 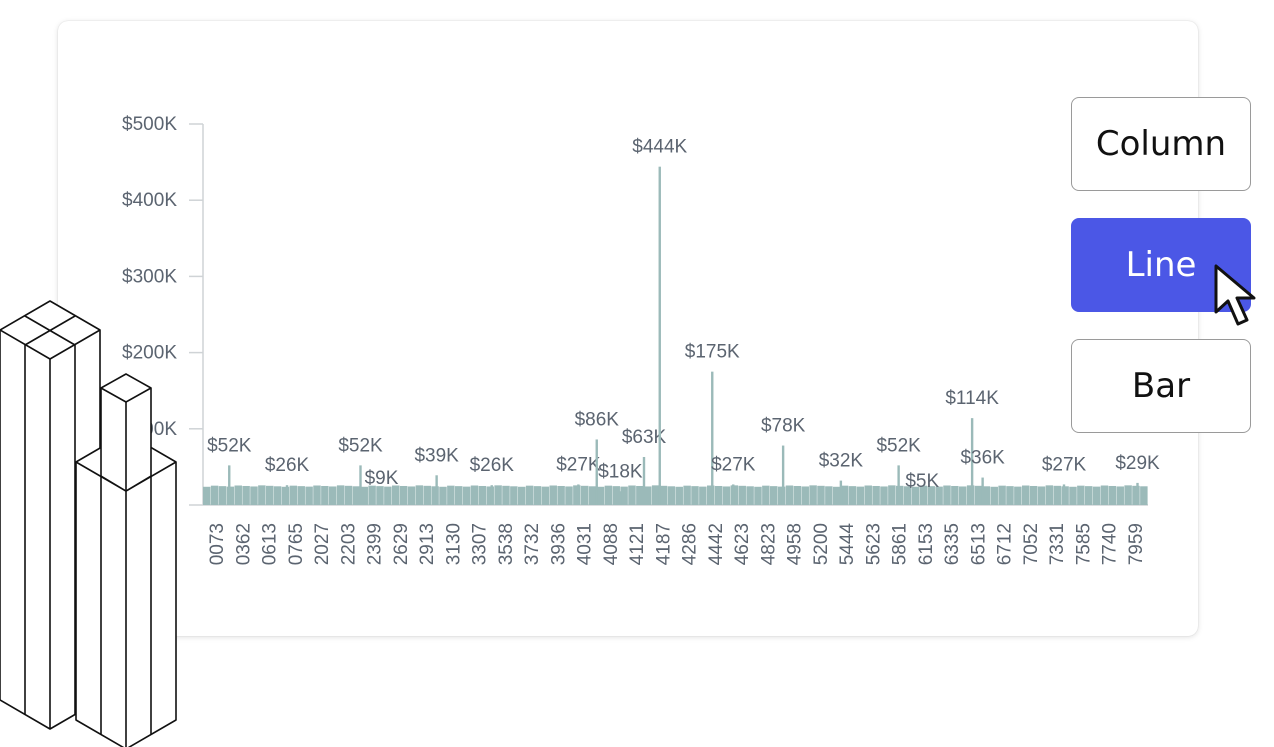 I want to click on x-tick-label: 7959, so click(x=1136, y=544).